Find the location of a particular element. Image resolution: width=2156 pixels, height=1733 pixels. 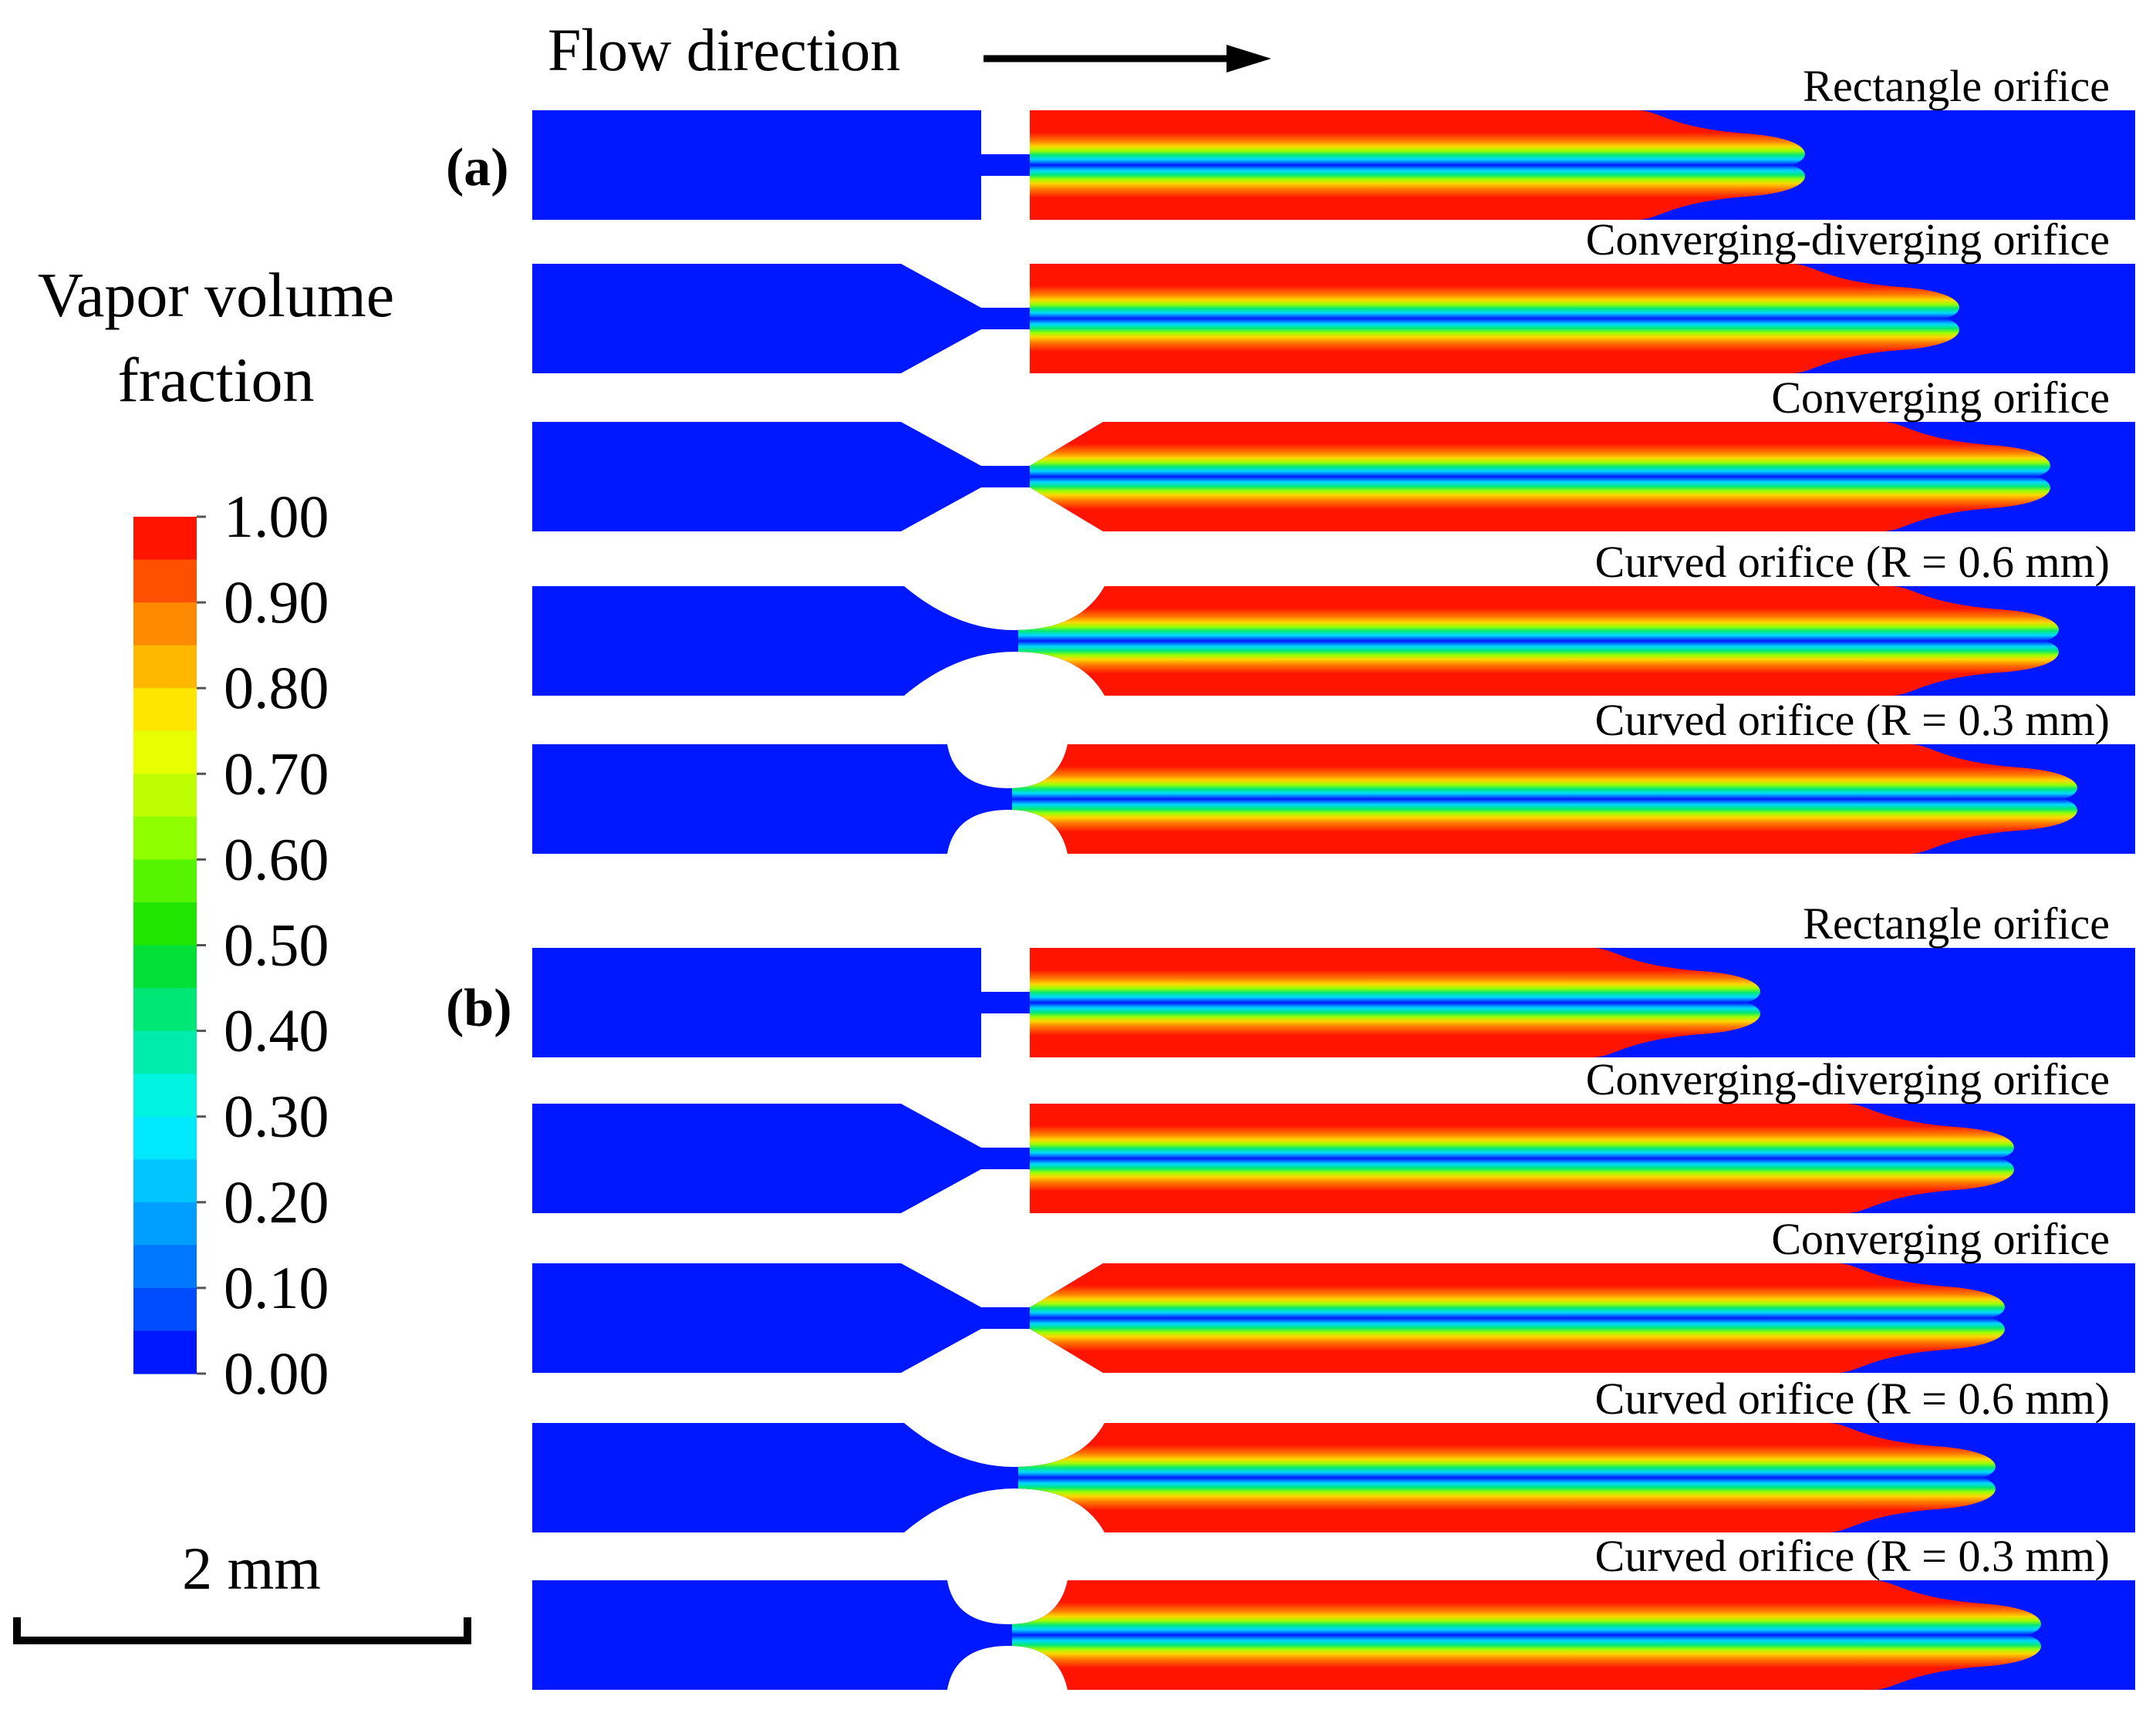

colorbar-tick-label: 0.30 is located at coordinates (276, 1116).